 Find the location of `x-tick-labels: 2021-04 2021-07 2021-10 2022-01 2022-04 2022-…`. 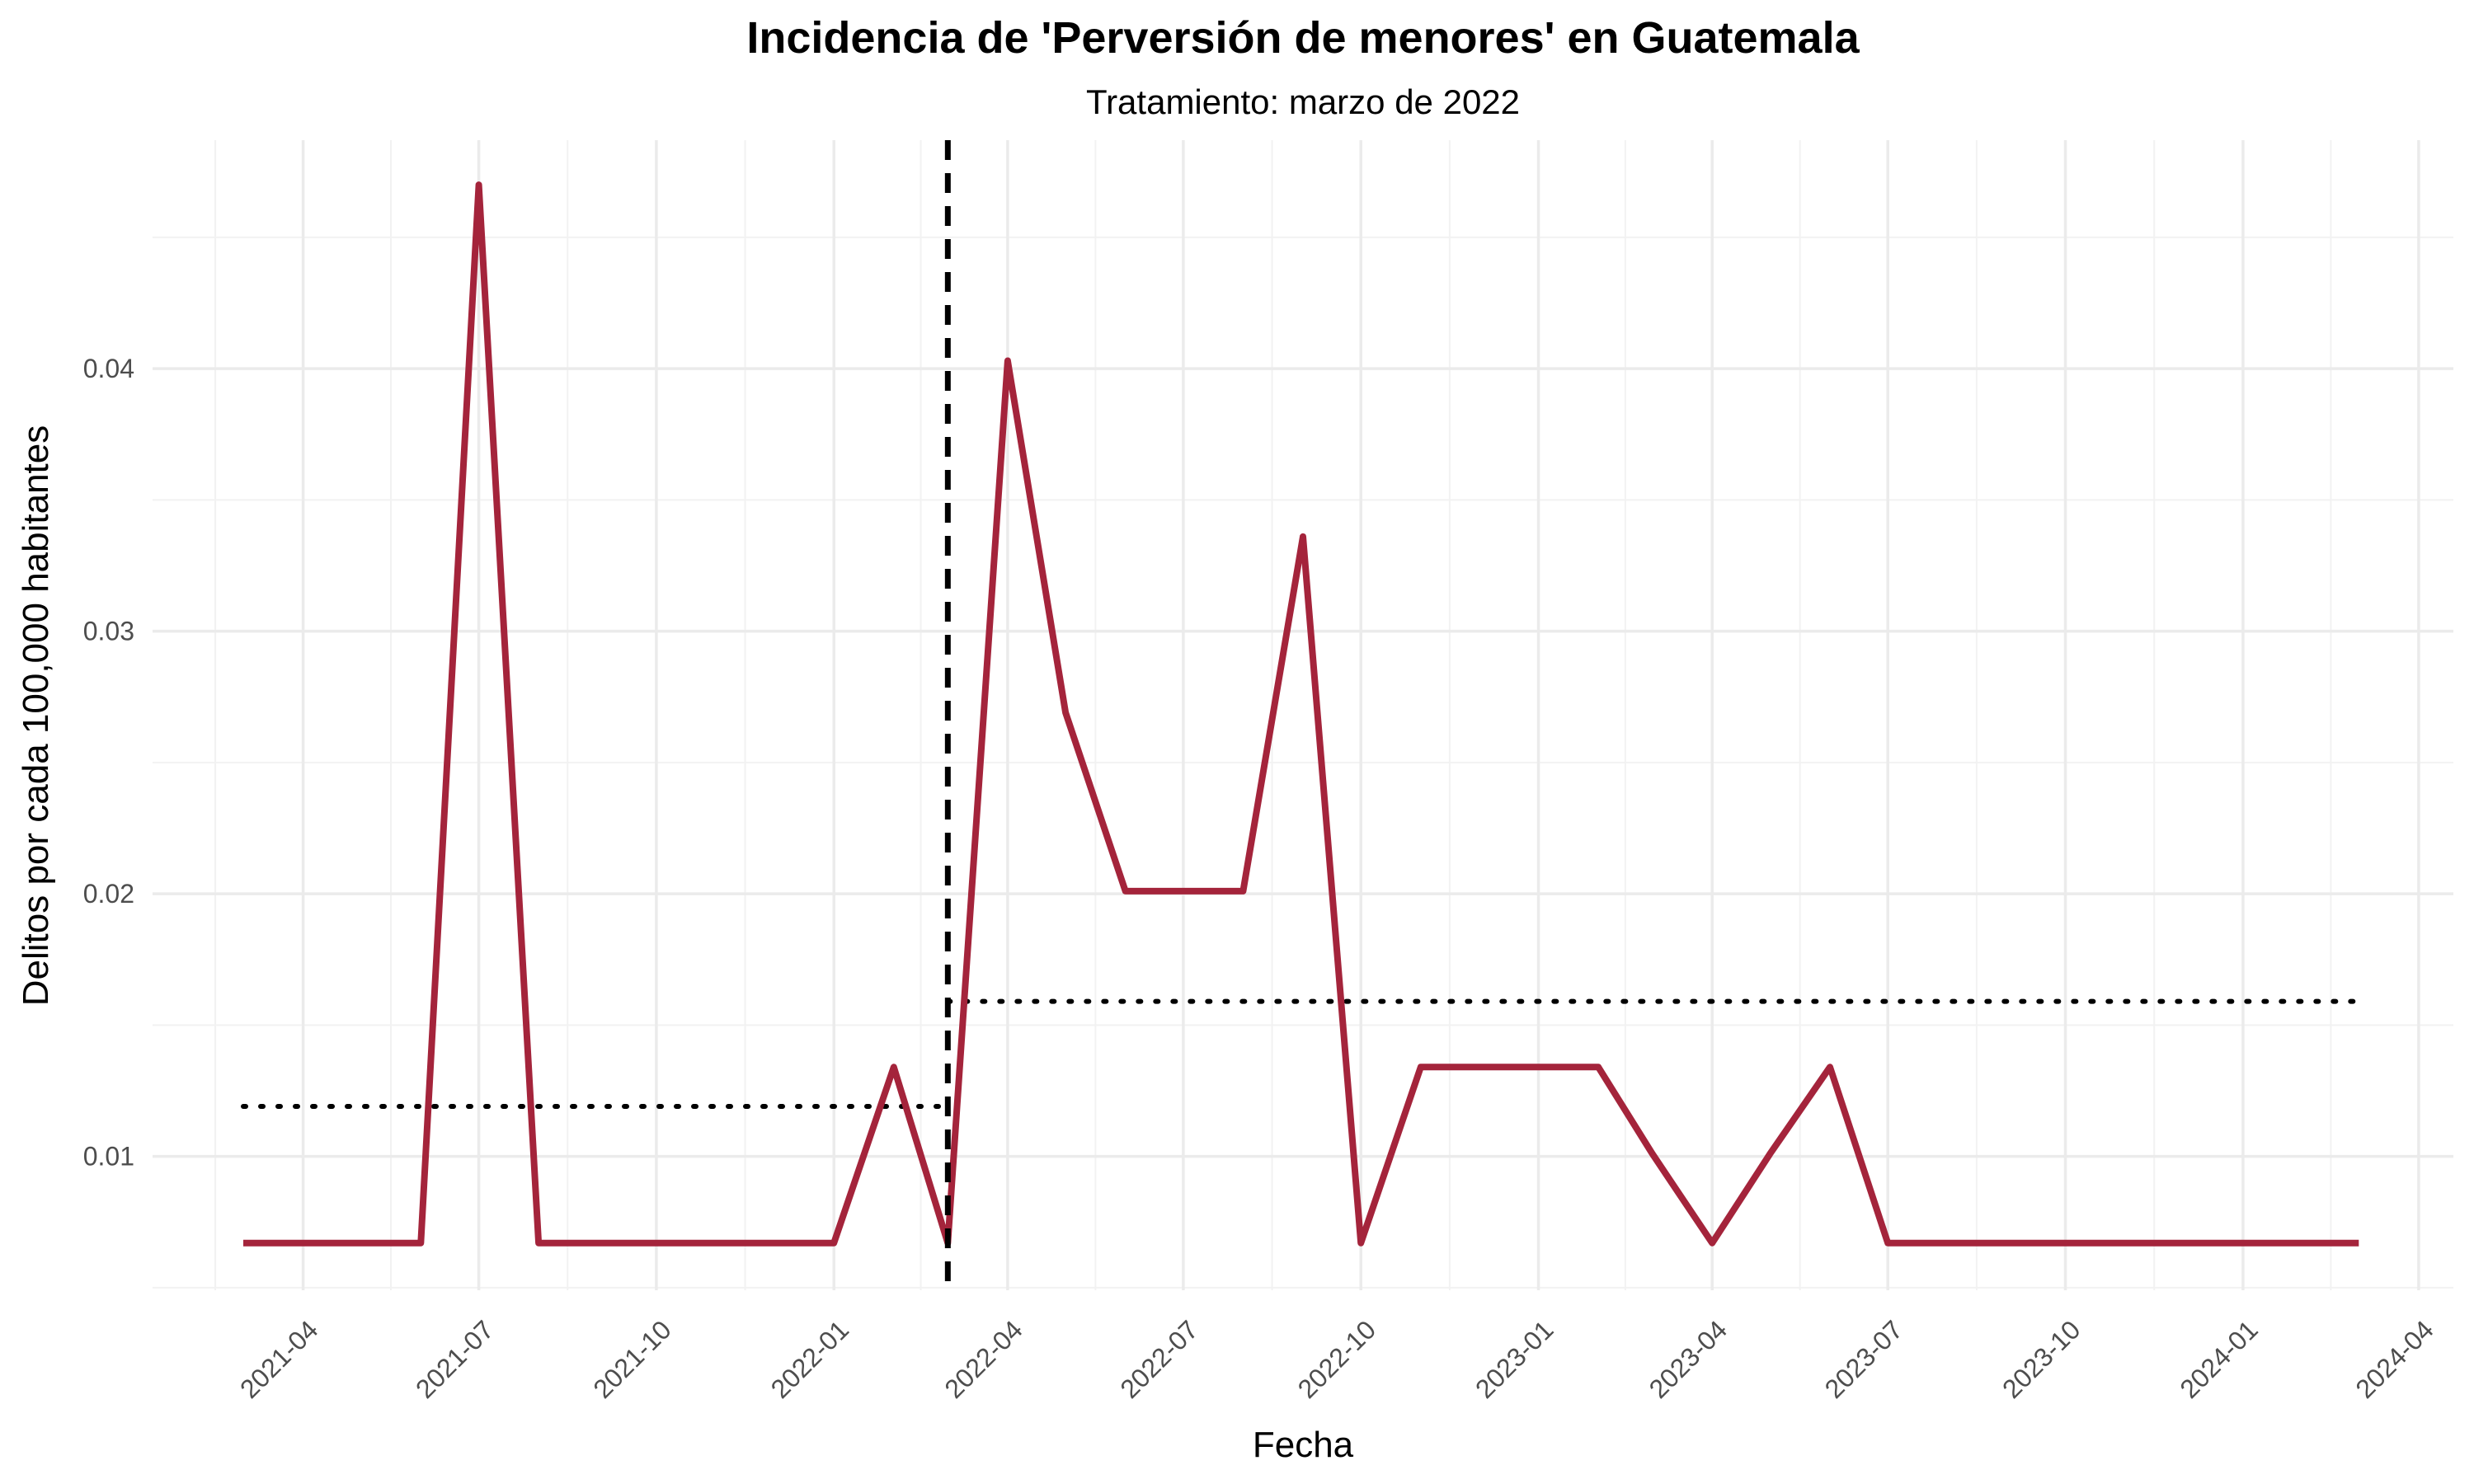

x-tick-labels: 2021-04 2021-07 2021-10 2022-01 2022-04 2022-… is located at coordinates (1336, 1358).